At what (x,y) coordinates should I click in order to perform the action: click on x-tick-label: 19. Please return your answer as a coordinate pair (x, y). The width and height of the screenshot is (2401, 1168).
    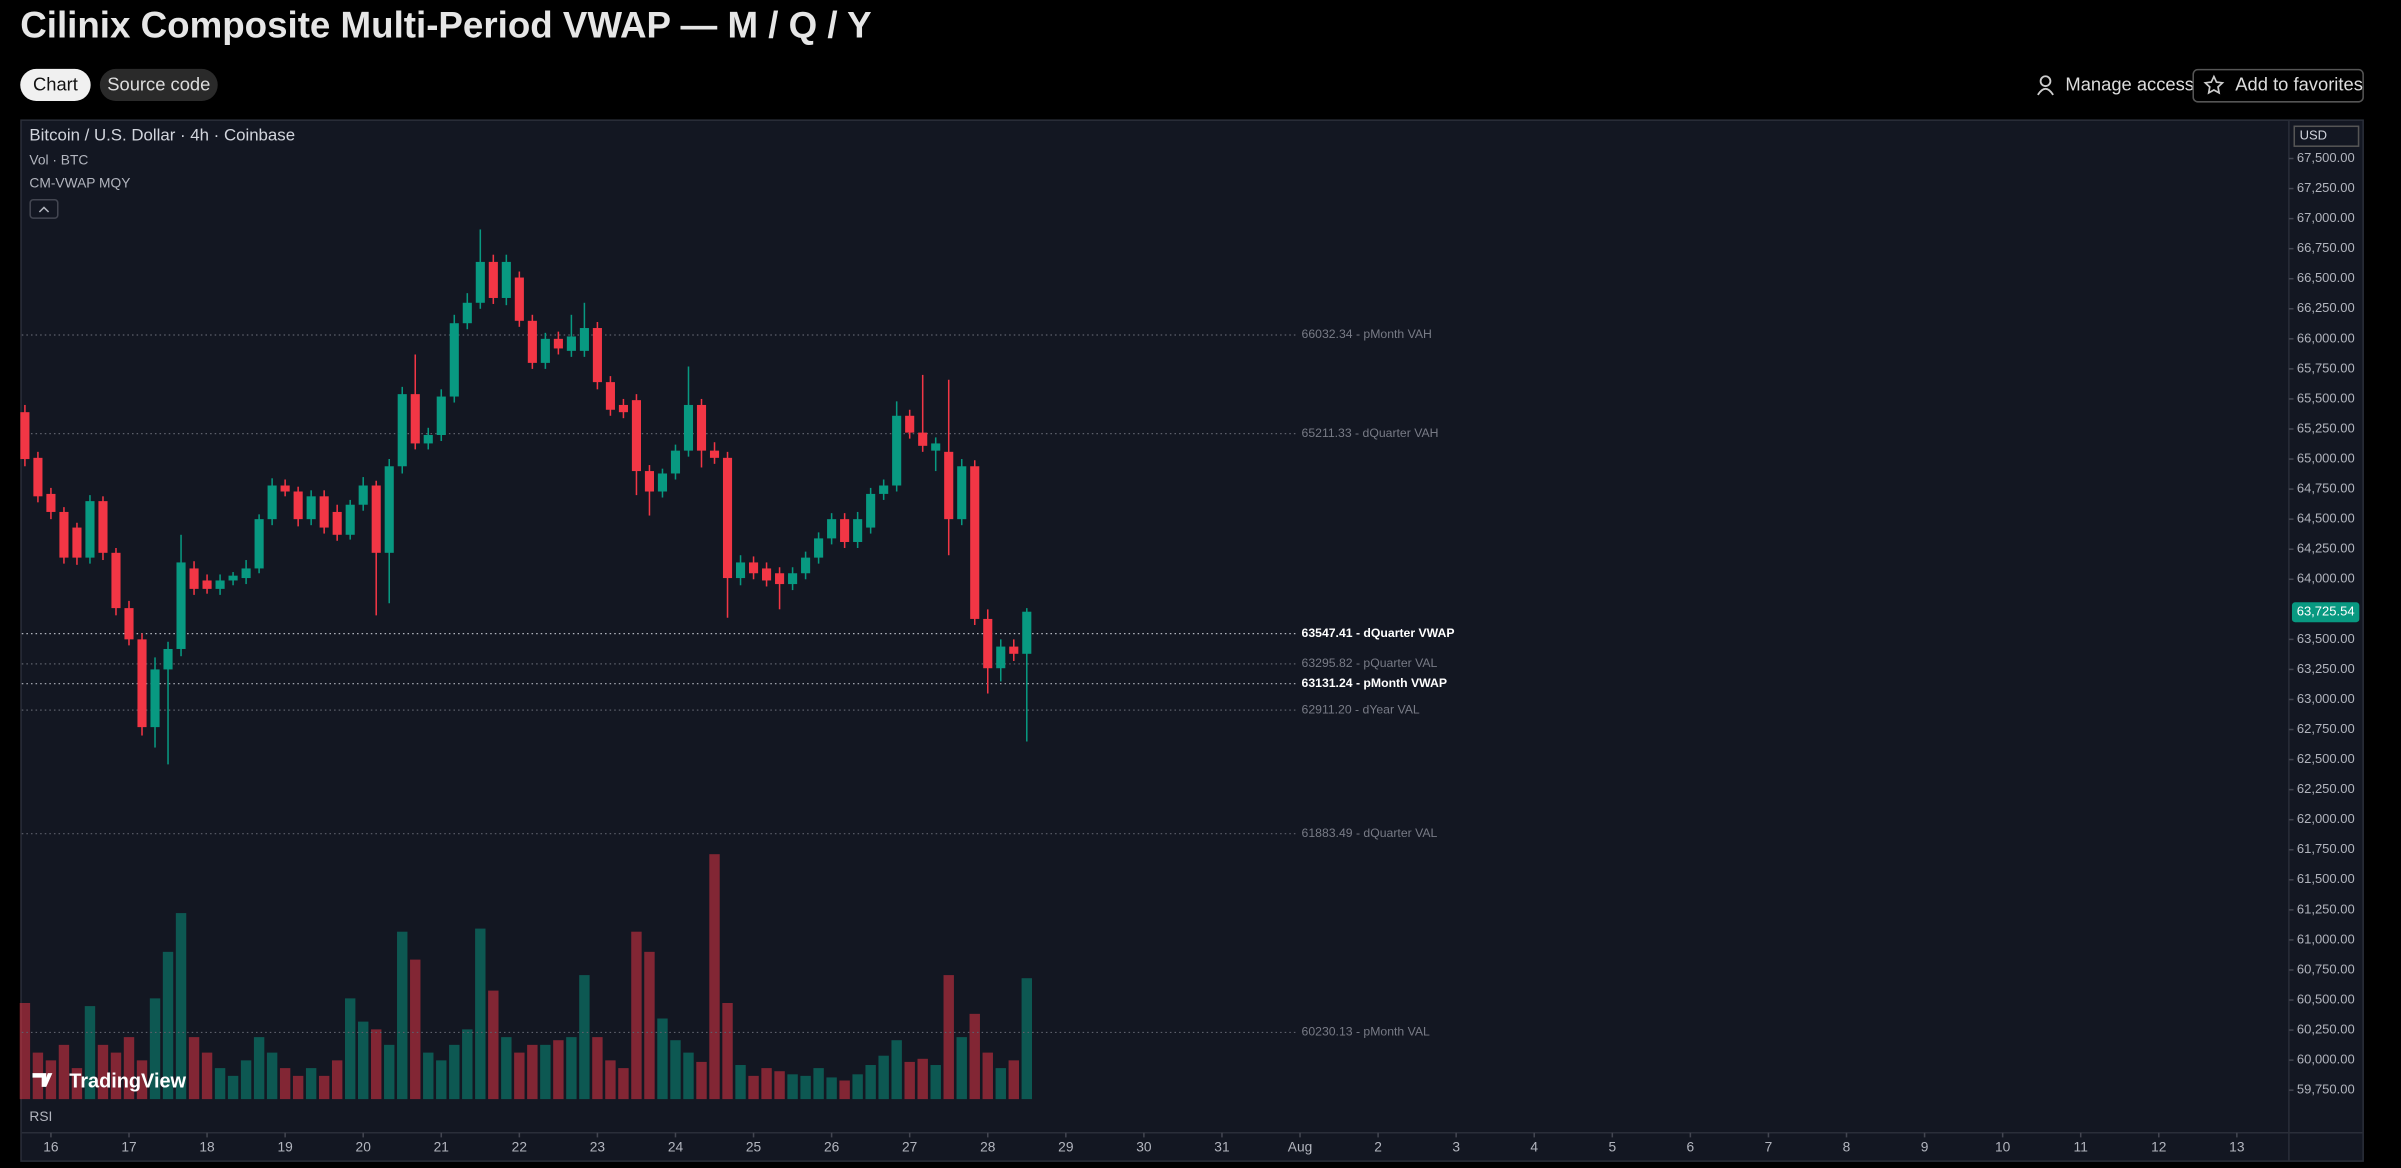
    Looking at the image, I should click on (284, 1147).